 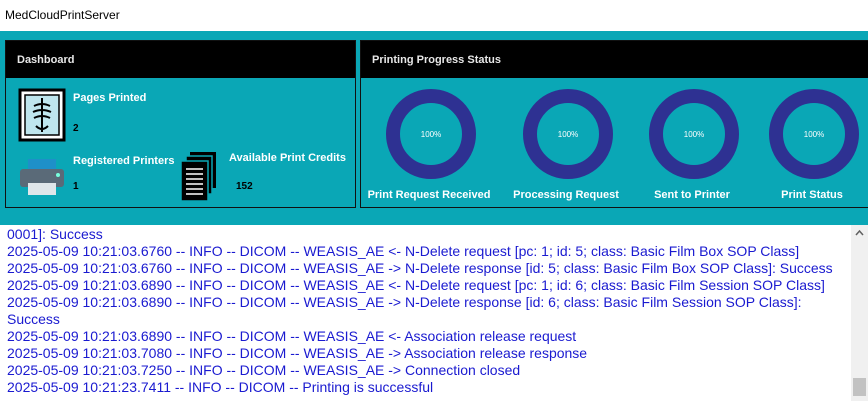 I want to click on progress-label: Sent to Printer, so click(x=692, y=195).